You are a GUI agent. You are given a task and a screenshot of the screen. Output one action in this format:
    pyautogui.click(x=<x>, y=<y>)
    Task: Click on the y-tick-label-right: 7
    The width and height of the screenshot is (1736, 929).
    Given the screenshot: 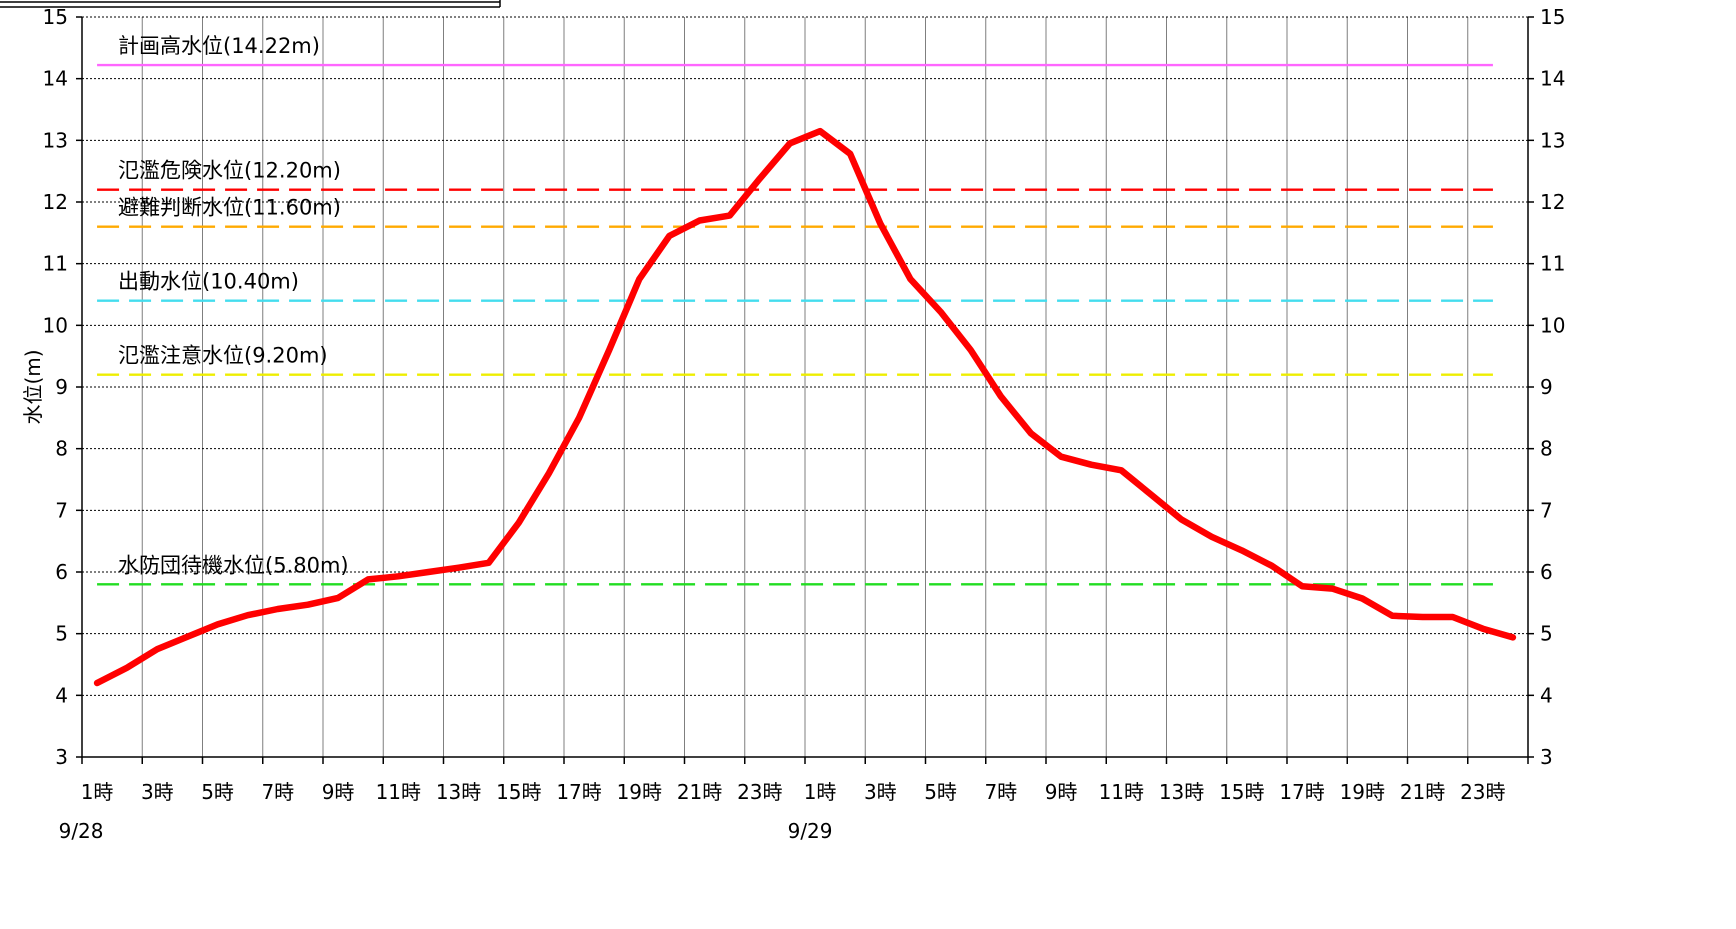 What is the action you would take?
    pyautogui.click(x=1546, y=510)
    